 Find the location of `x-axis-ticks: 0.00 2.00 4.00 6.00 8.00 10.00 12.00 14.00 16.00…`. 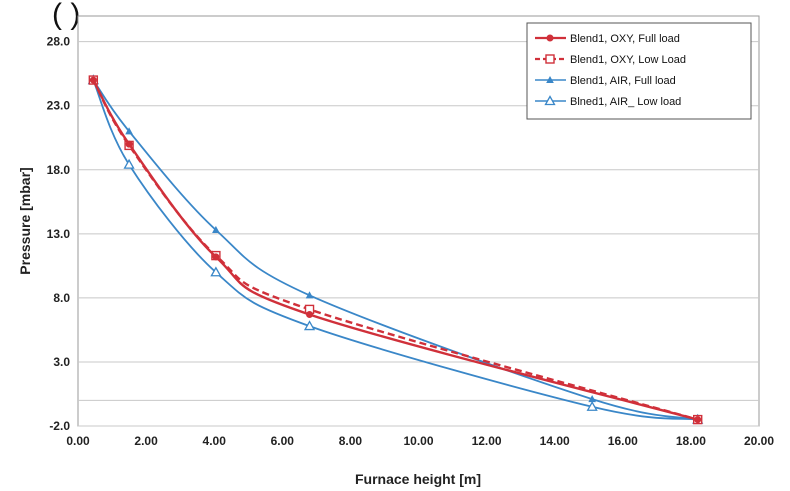

x-axis-ticks: 0.00 2.00 4.00 6.00 8.00 10.00 12.00 14.00 16.00… is located at coordinates (420, 441).